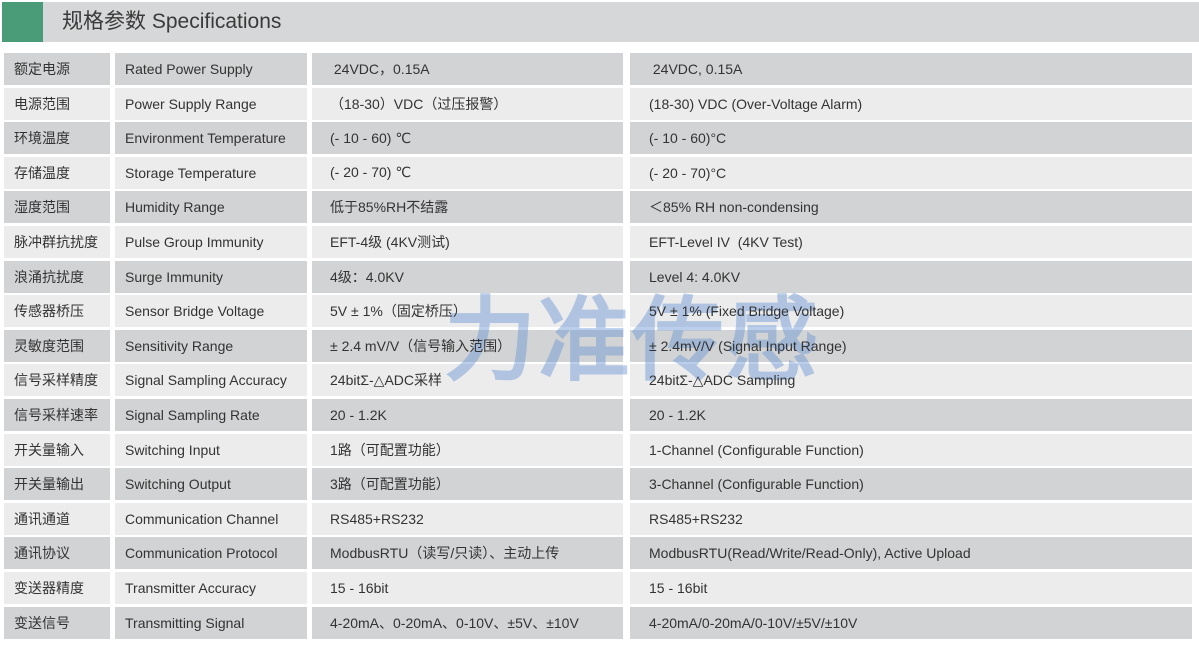  What do you see at coordinates (371, 172) in the screenshot?
I see `param-value-zh: (- 20 - 70) ℃` at bounding box center [371, 172].